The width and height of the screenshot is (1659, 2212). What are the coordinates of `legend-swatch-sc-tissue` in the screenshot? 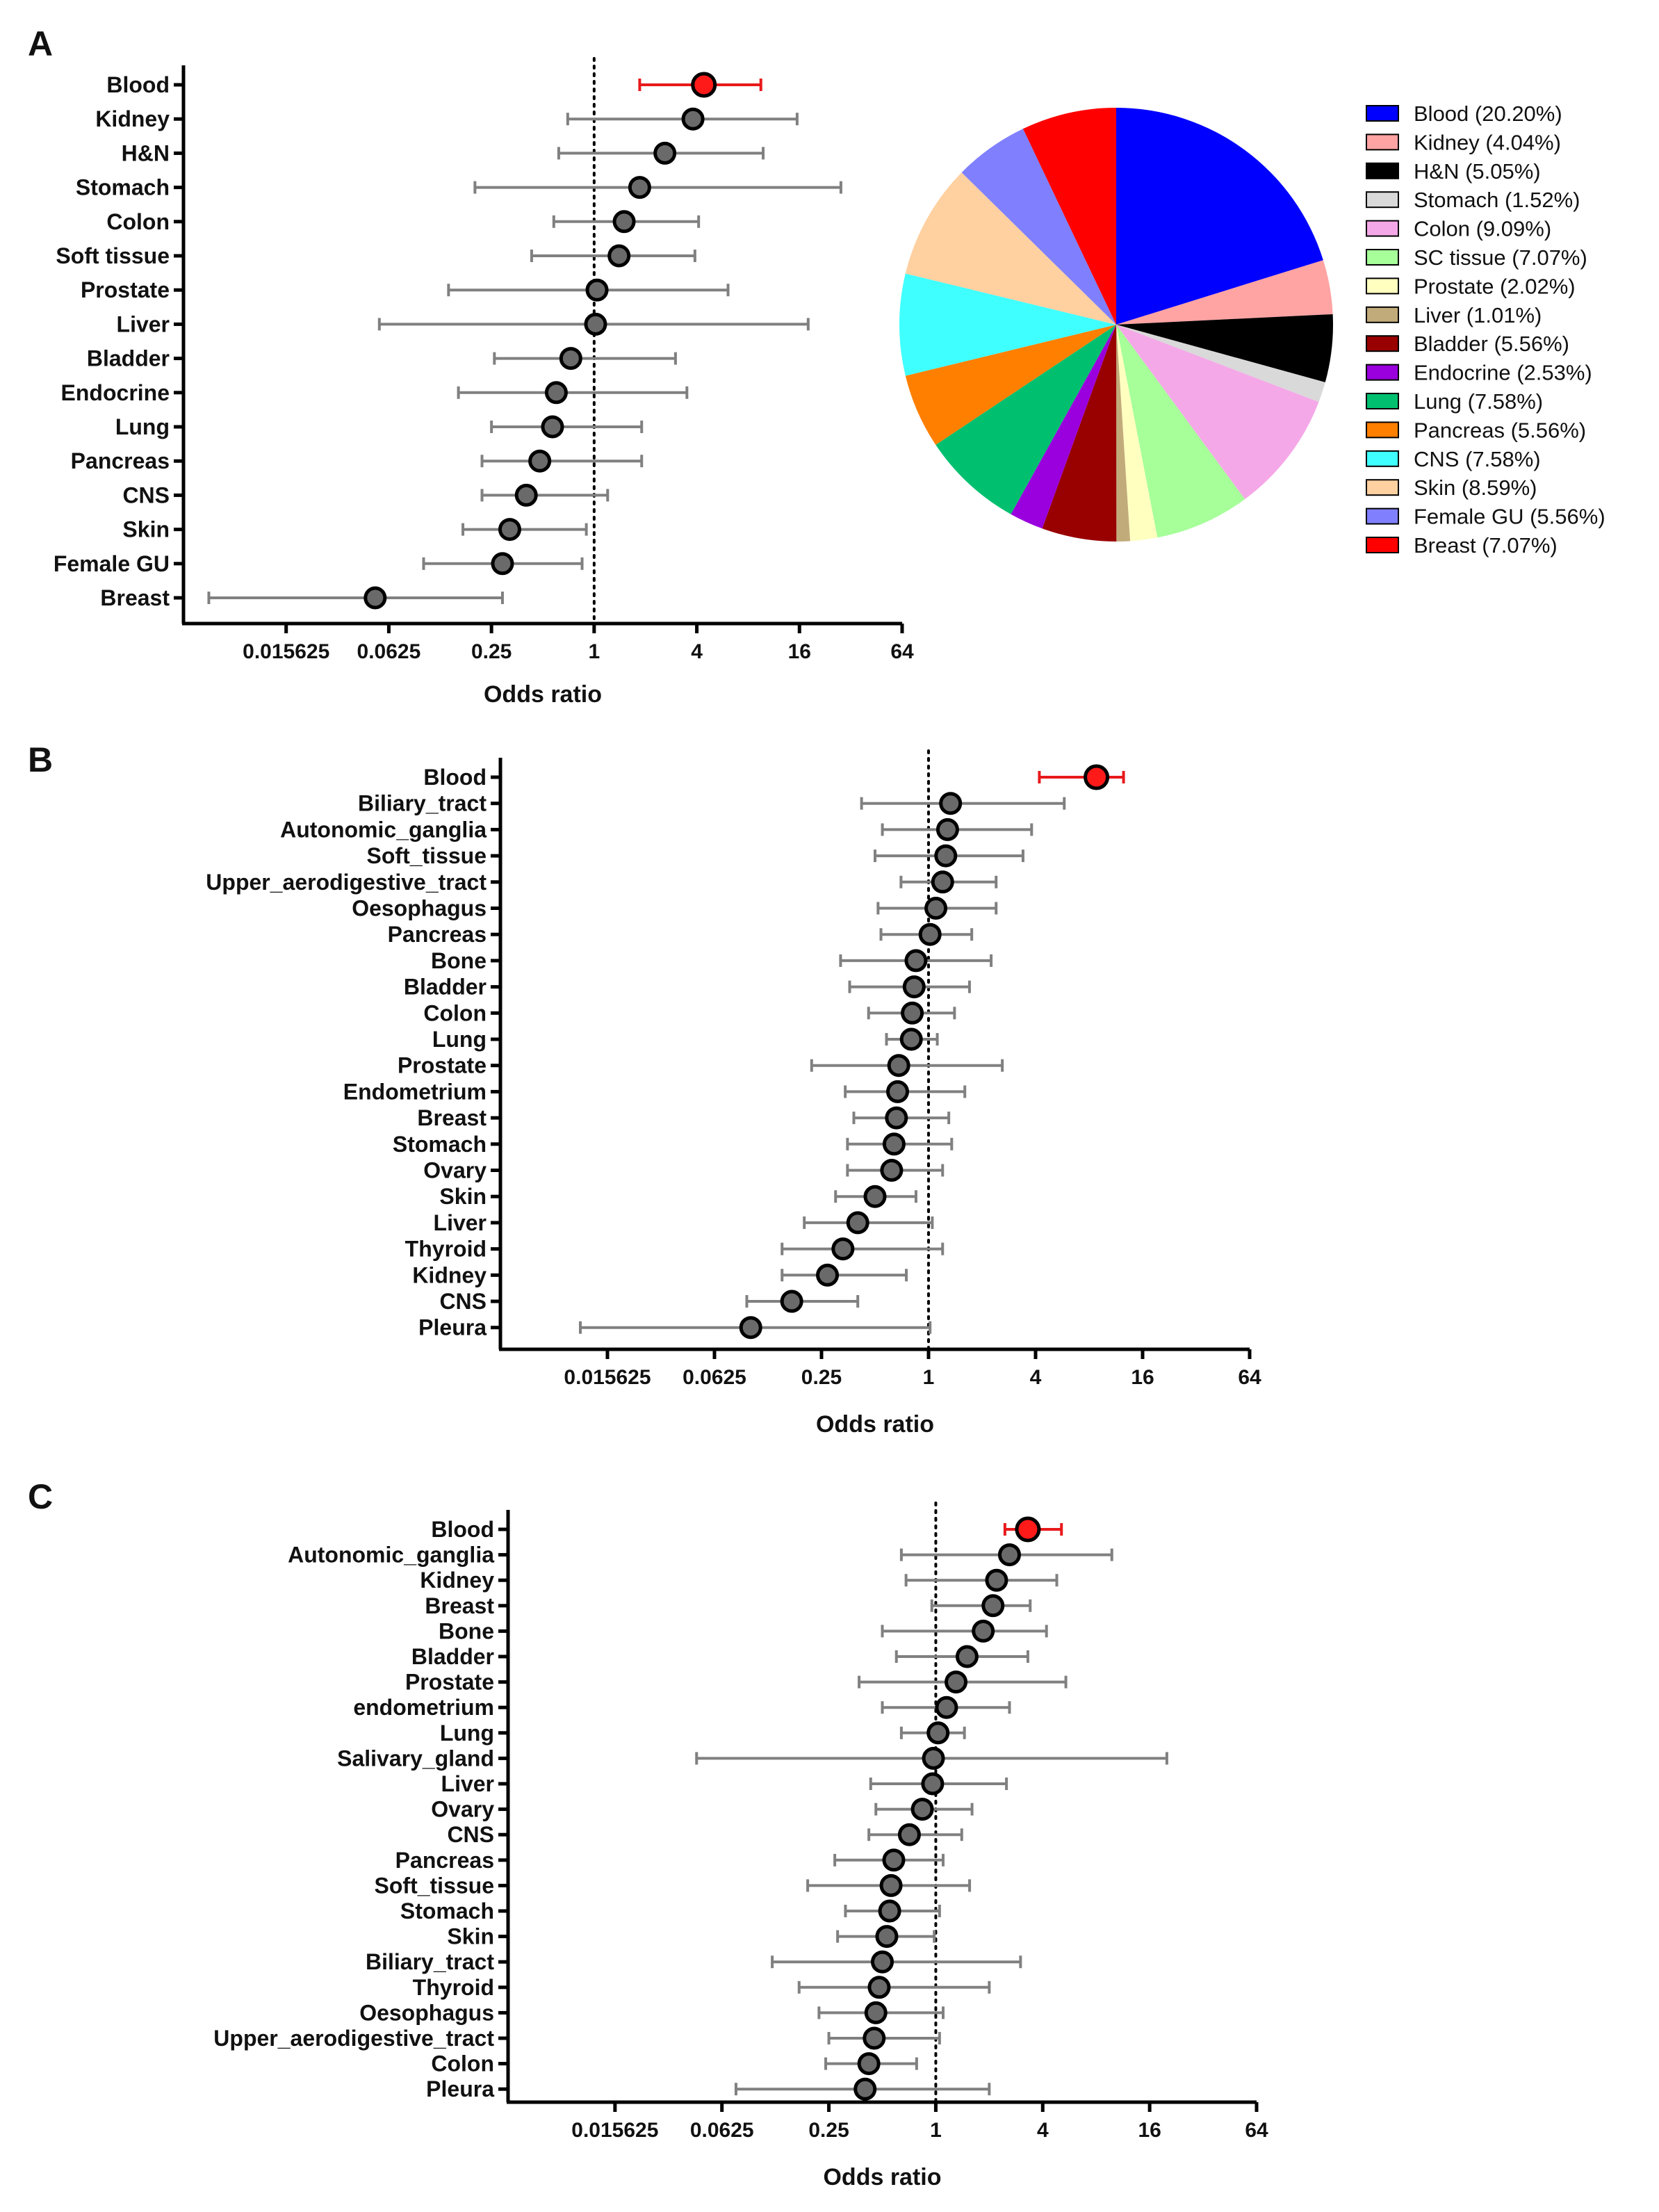 It's located at (1382, 257).